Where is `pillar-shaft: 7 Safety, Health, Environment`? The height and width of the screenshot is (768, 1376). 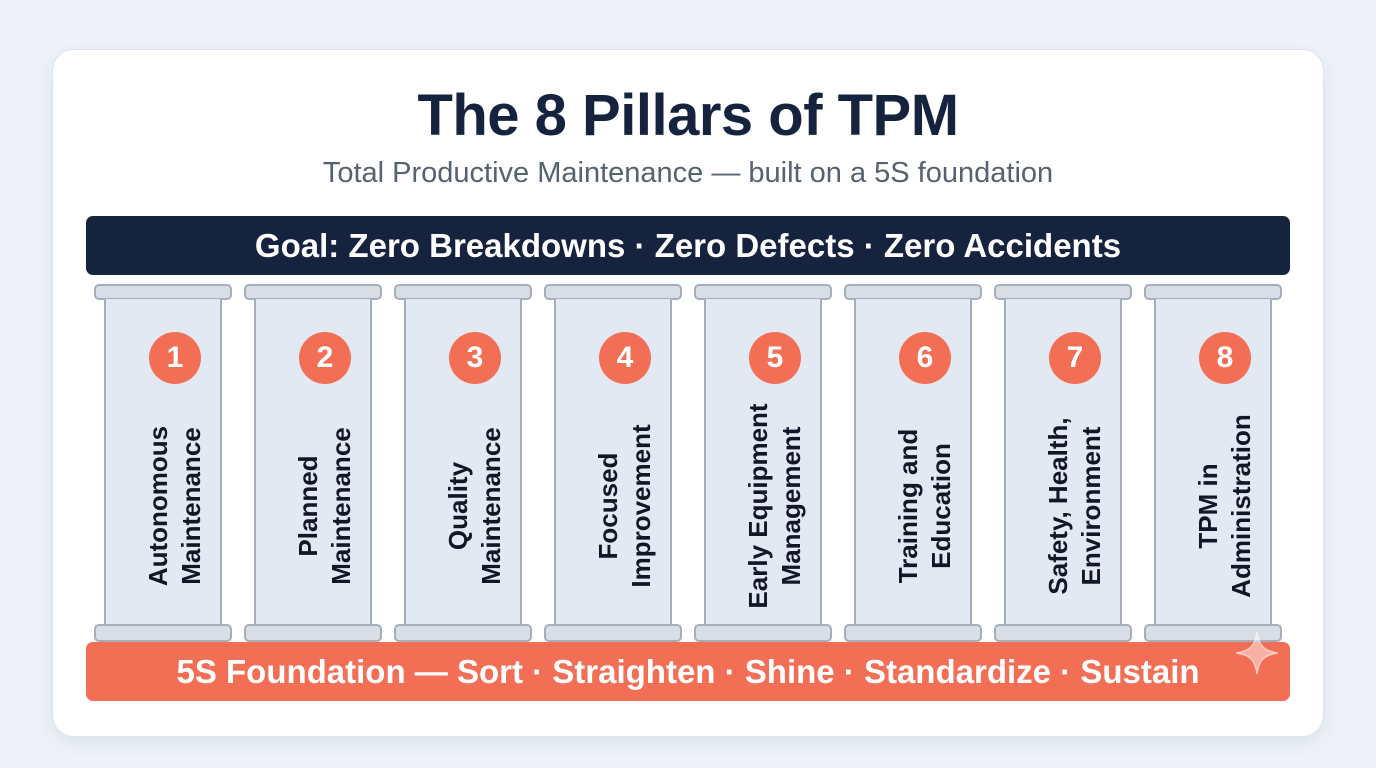 pillar-shaft: 7 Safety, Health, Environment is located at coordinates (1063, 462).